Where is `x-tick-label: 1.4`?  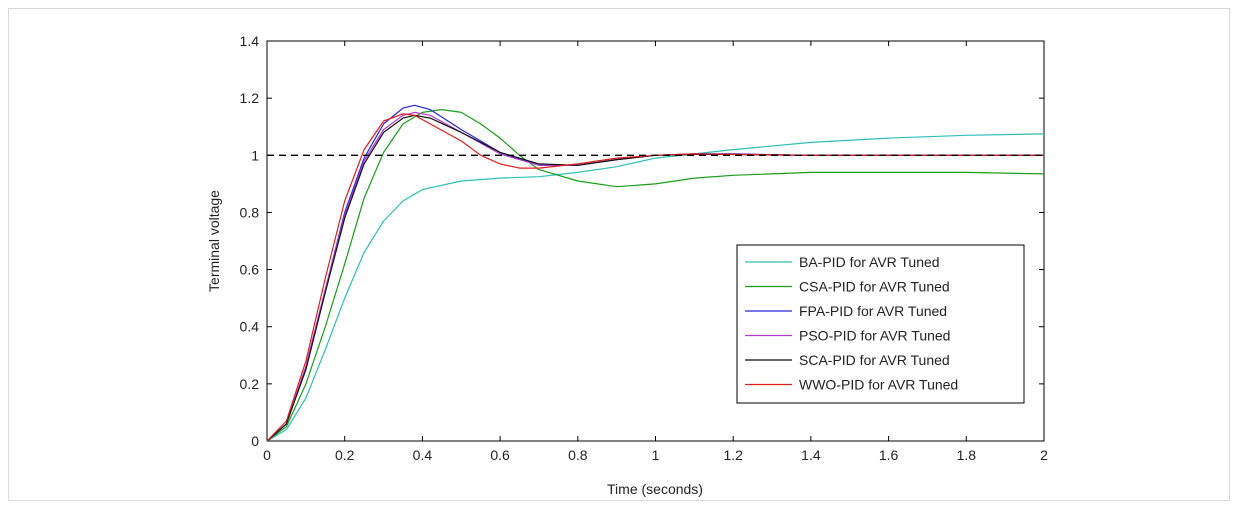
x-tick-label: 1.4 is located at coordinates (811, 455).